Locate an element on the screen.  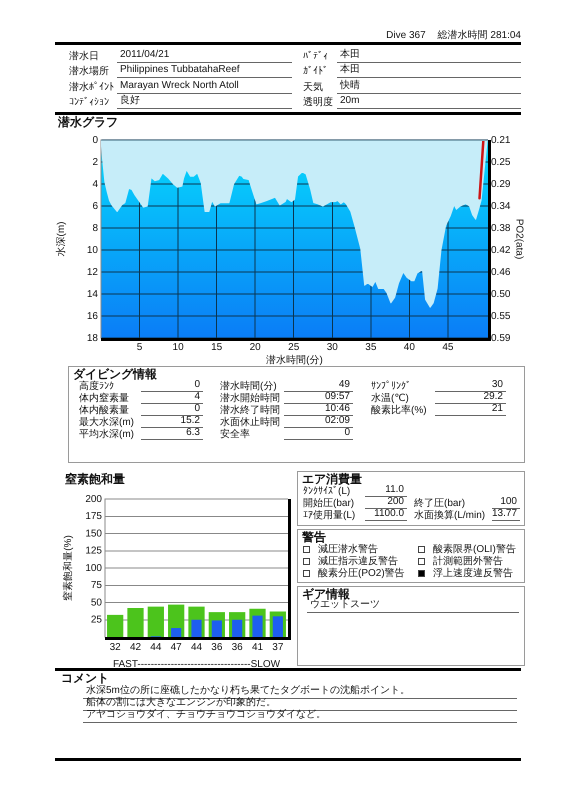
x-tick-label: 36 is located at coordinates (217, 647).